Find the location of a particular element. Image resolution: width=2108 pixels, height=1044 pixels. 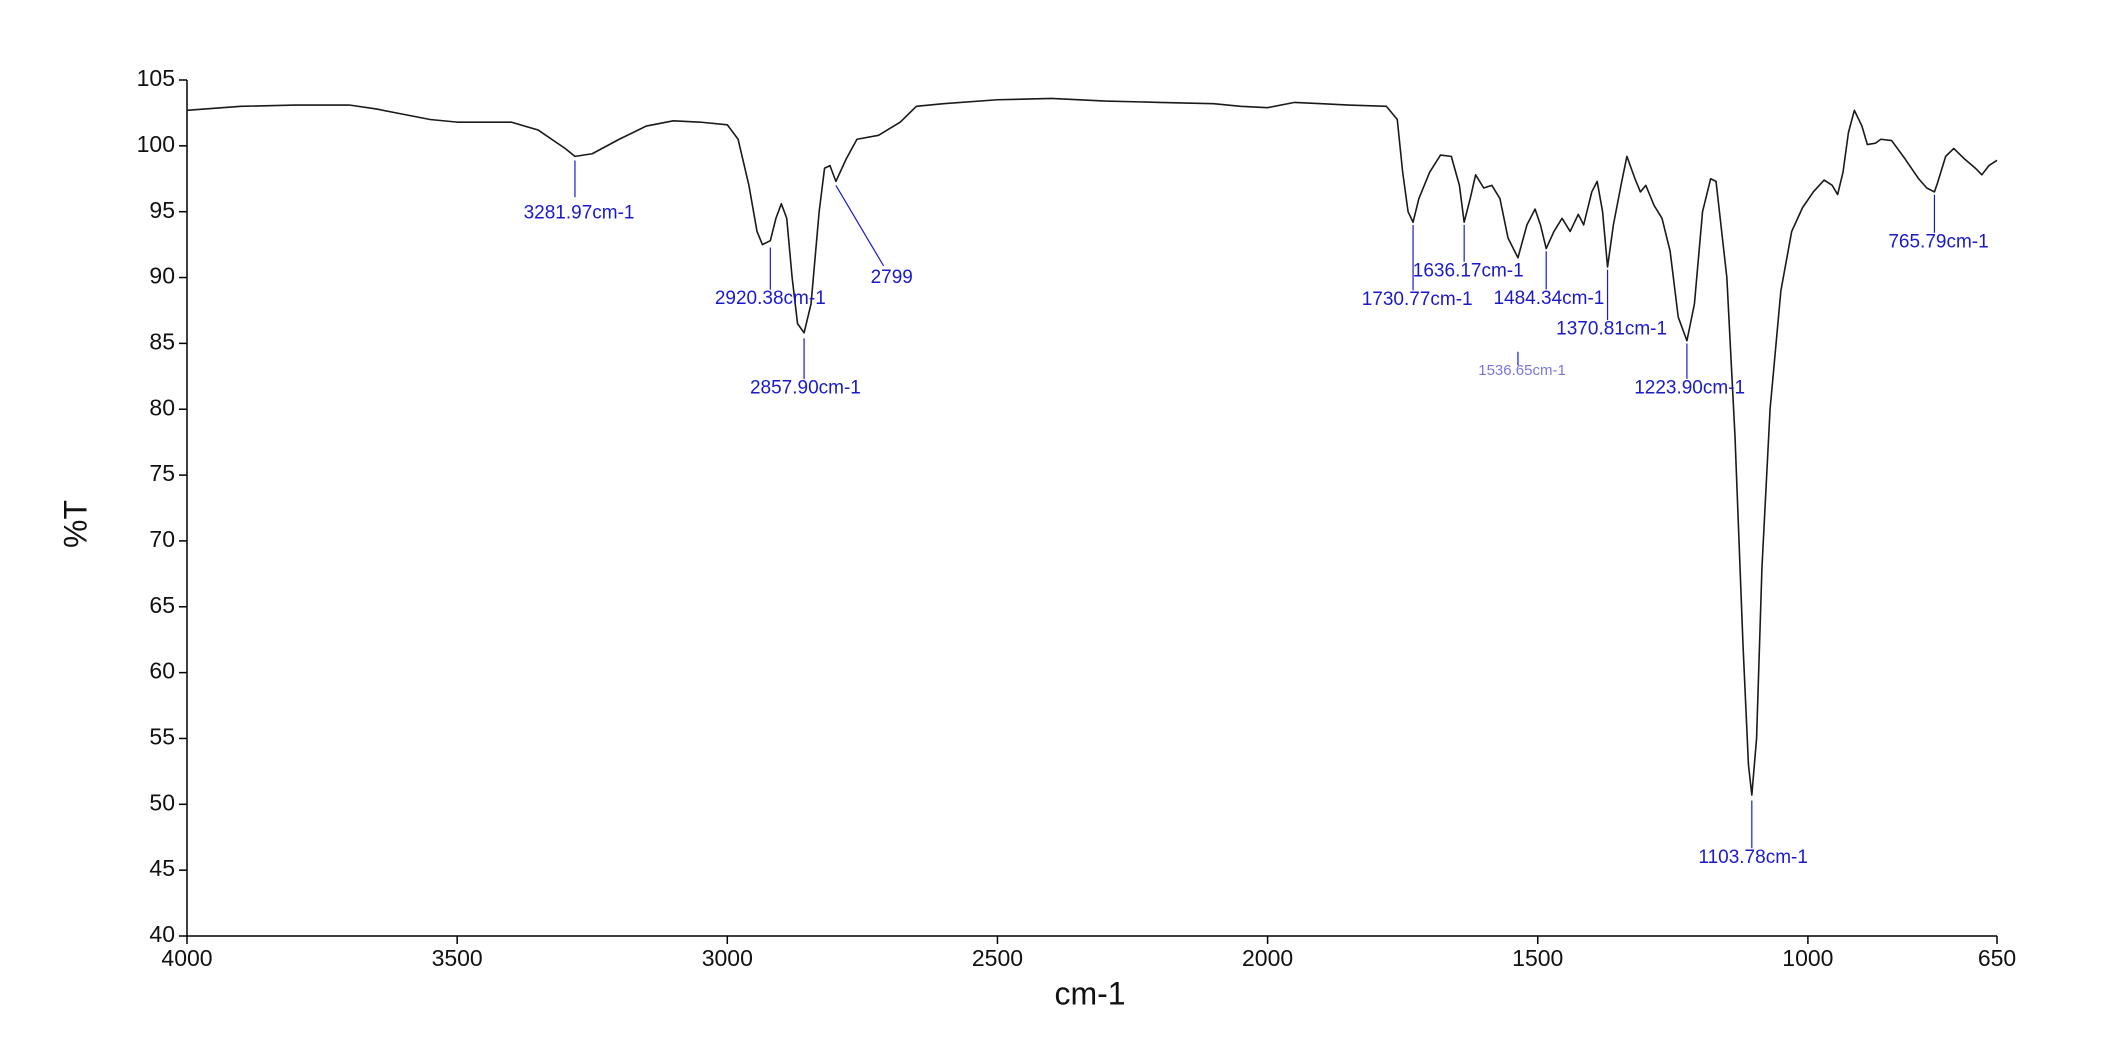

peak-label: 1636.17cm-1 is located at coordinates (1468, 270).